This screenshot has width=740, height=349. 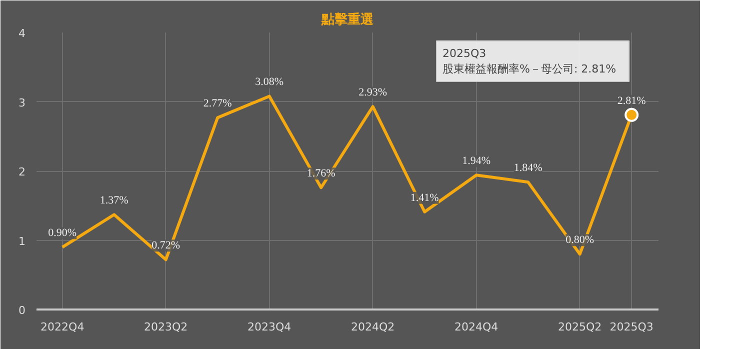 I want to click on x-tick-label: 2025Q3, so click(x=632, y=327).